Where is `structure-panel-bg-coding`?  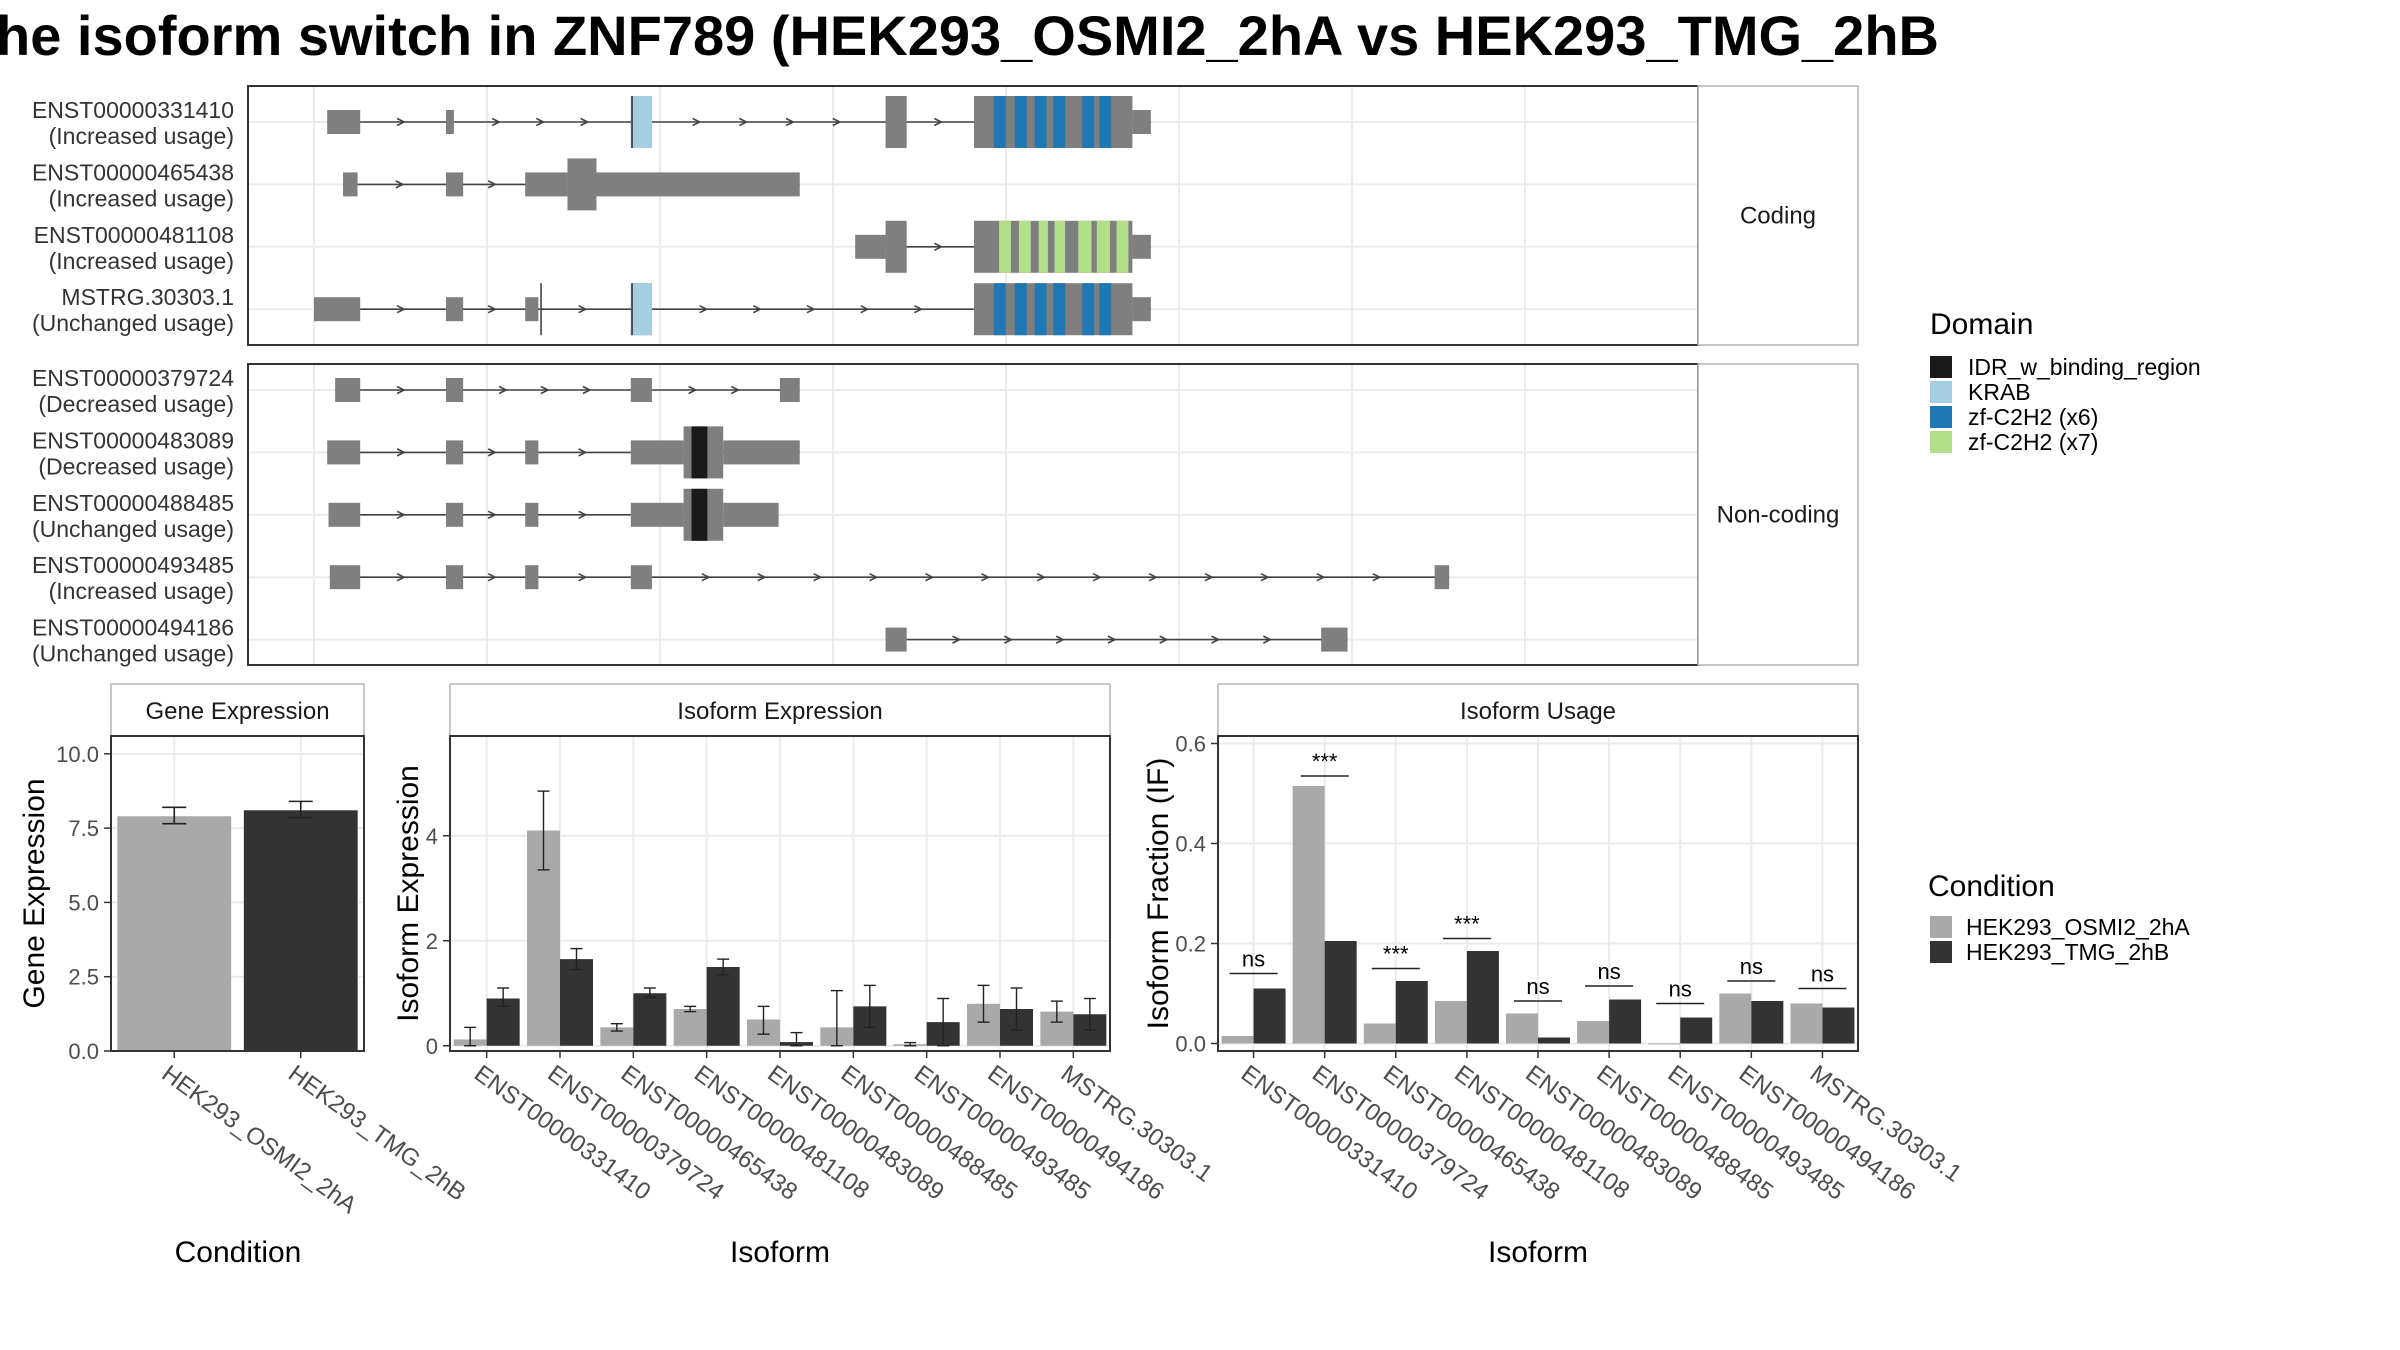 structure-panel-bg-coding is located at coordinates (973, 215).